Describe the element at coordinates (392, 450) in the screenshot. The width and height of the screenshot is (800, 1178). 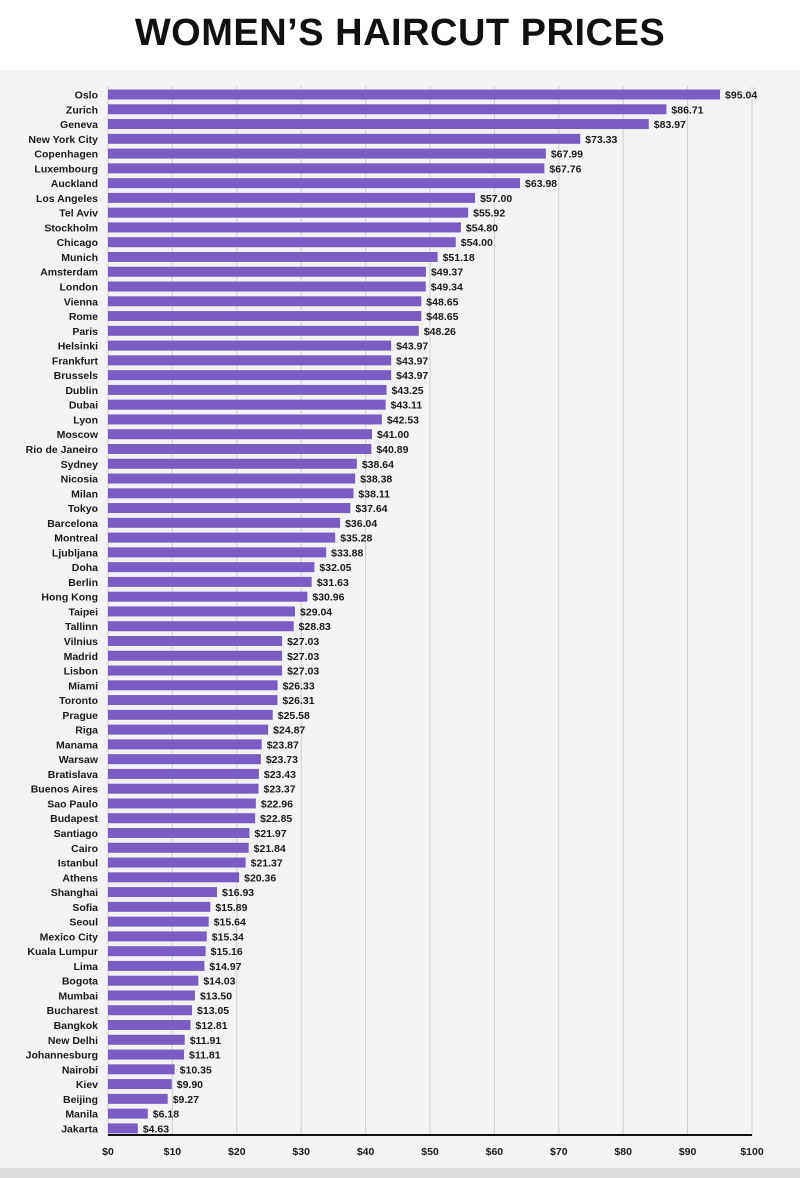
I see `value-label: $40.89` at that location.